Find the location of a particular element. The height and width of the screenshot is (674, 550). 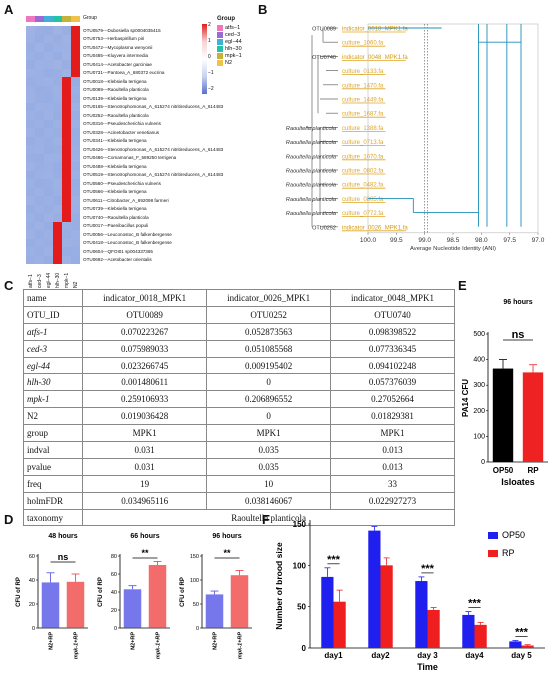

table-cell: 0.098398522 is located at coordinates (392, 331).